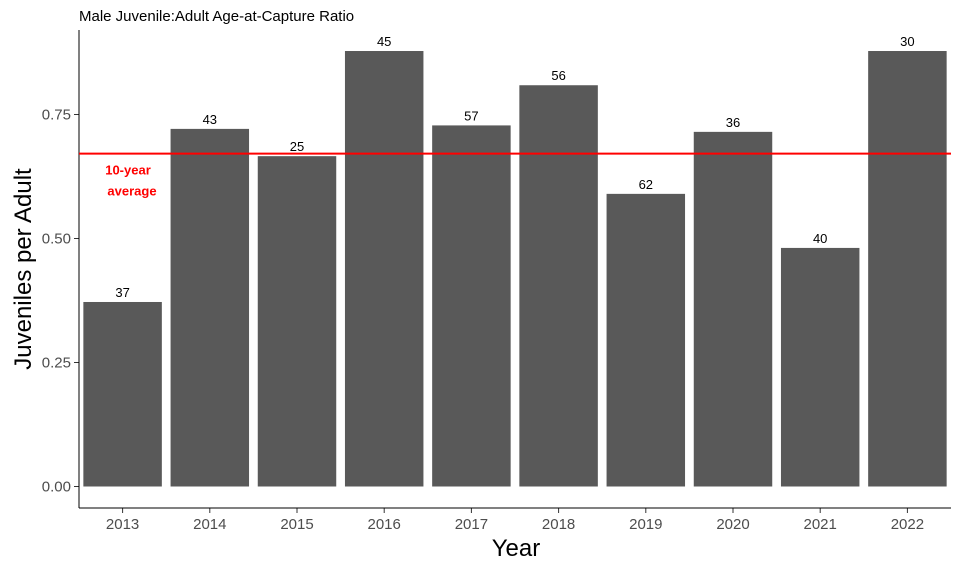 The height and width of the screenshot is (569, 960). I want to click on reference-line-label: average, so click(131, 191).